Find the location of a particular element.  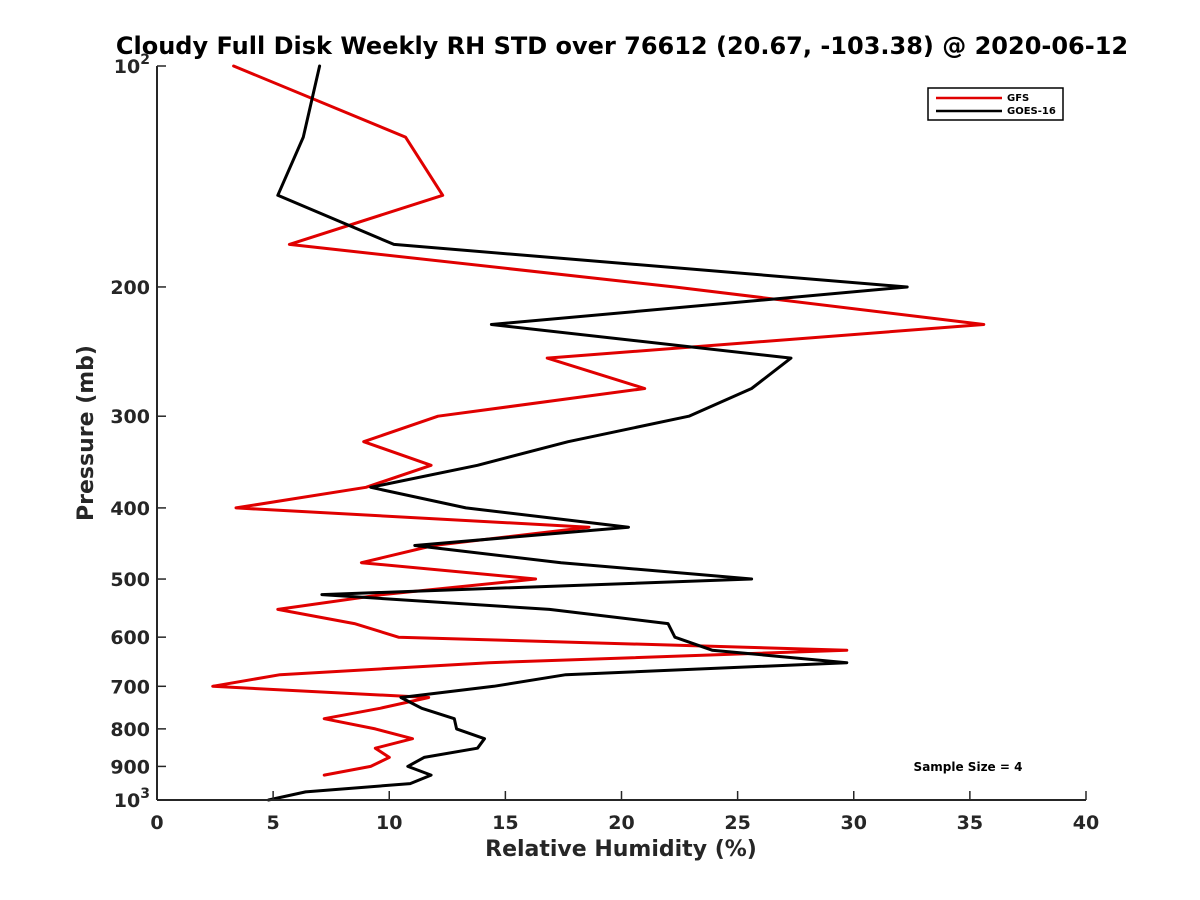

y-tick-label: 500 is located at coordinates (130, 580).